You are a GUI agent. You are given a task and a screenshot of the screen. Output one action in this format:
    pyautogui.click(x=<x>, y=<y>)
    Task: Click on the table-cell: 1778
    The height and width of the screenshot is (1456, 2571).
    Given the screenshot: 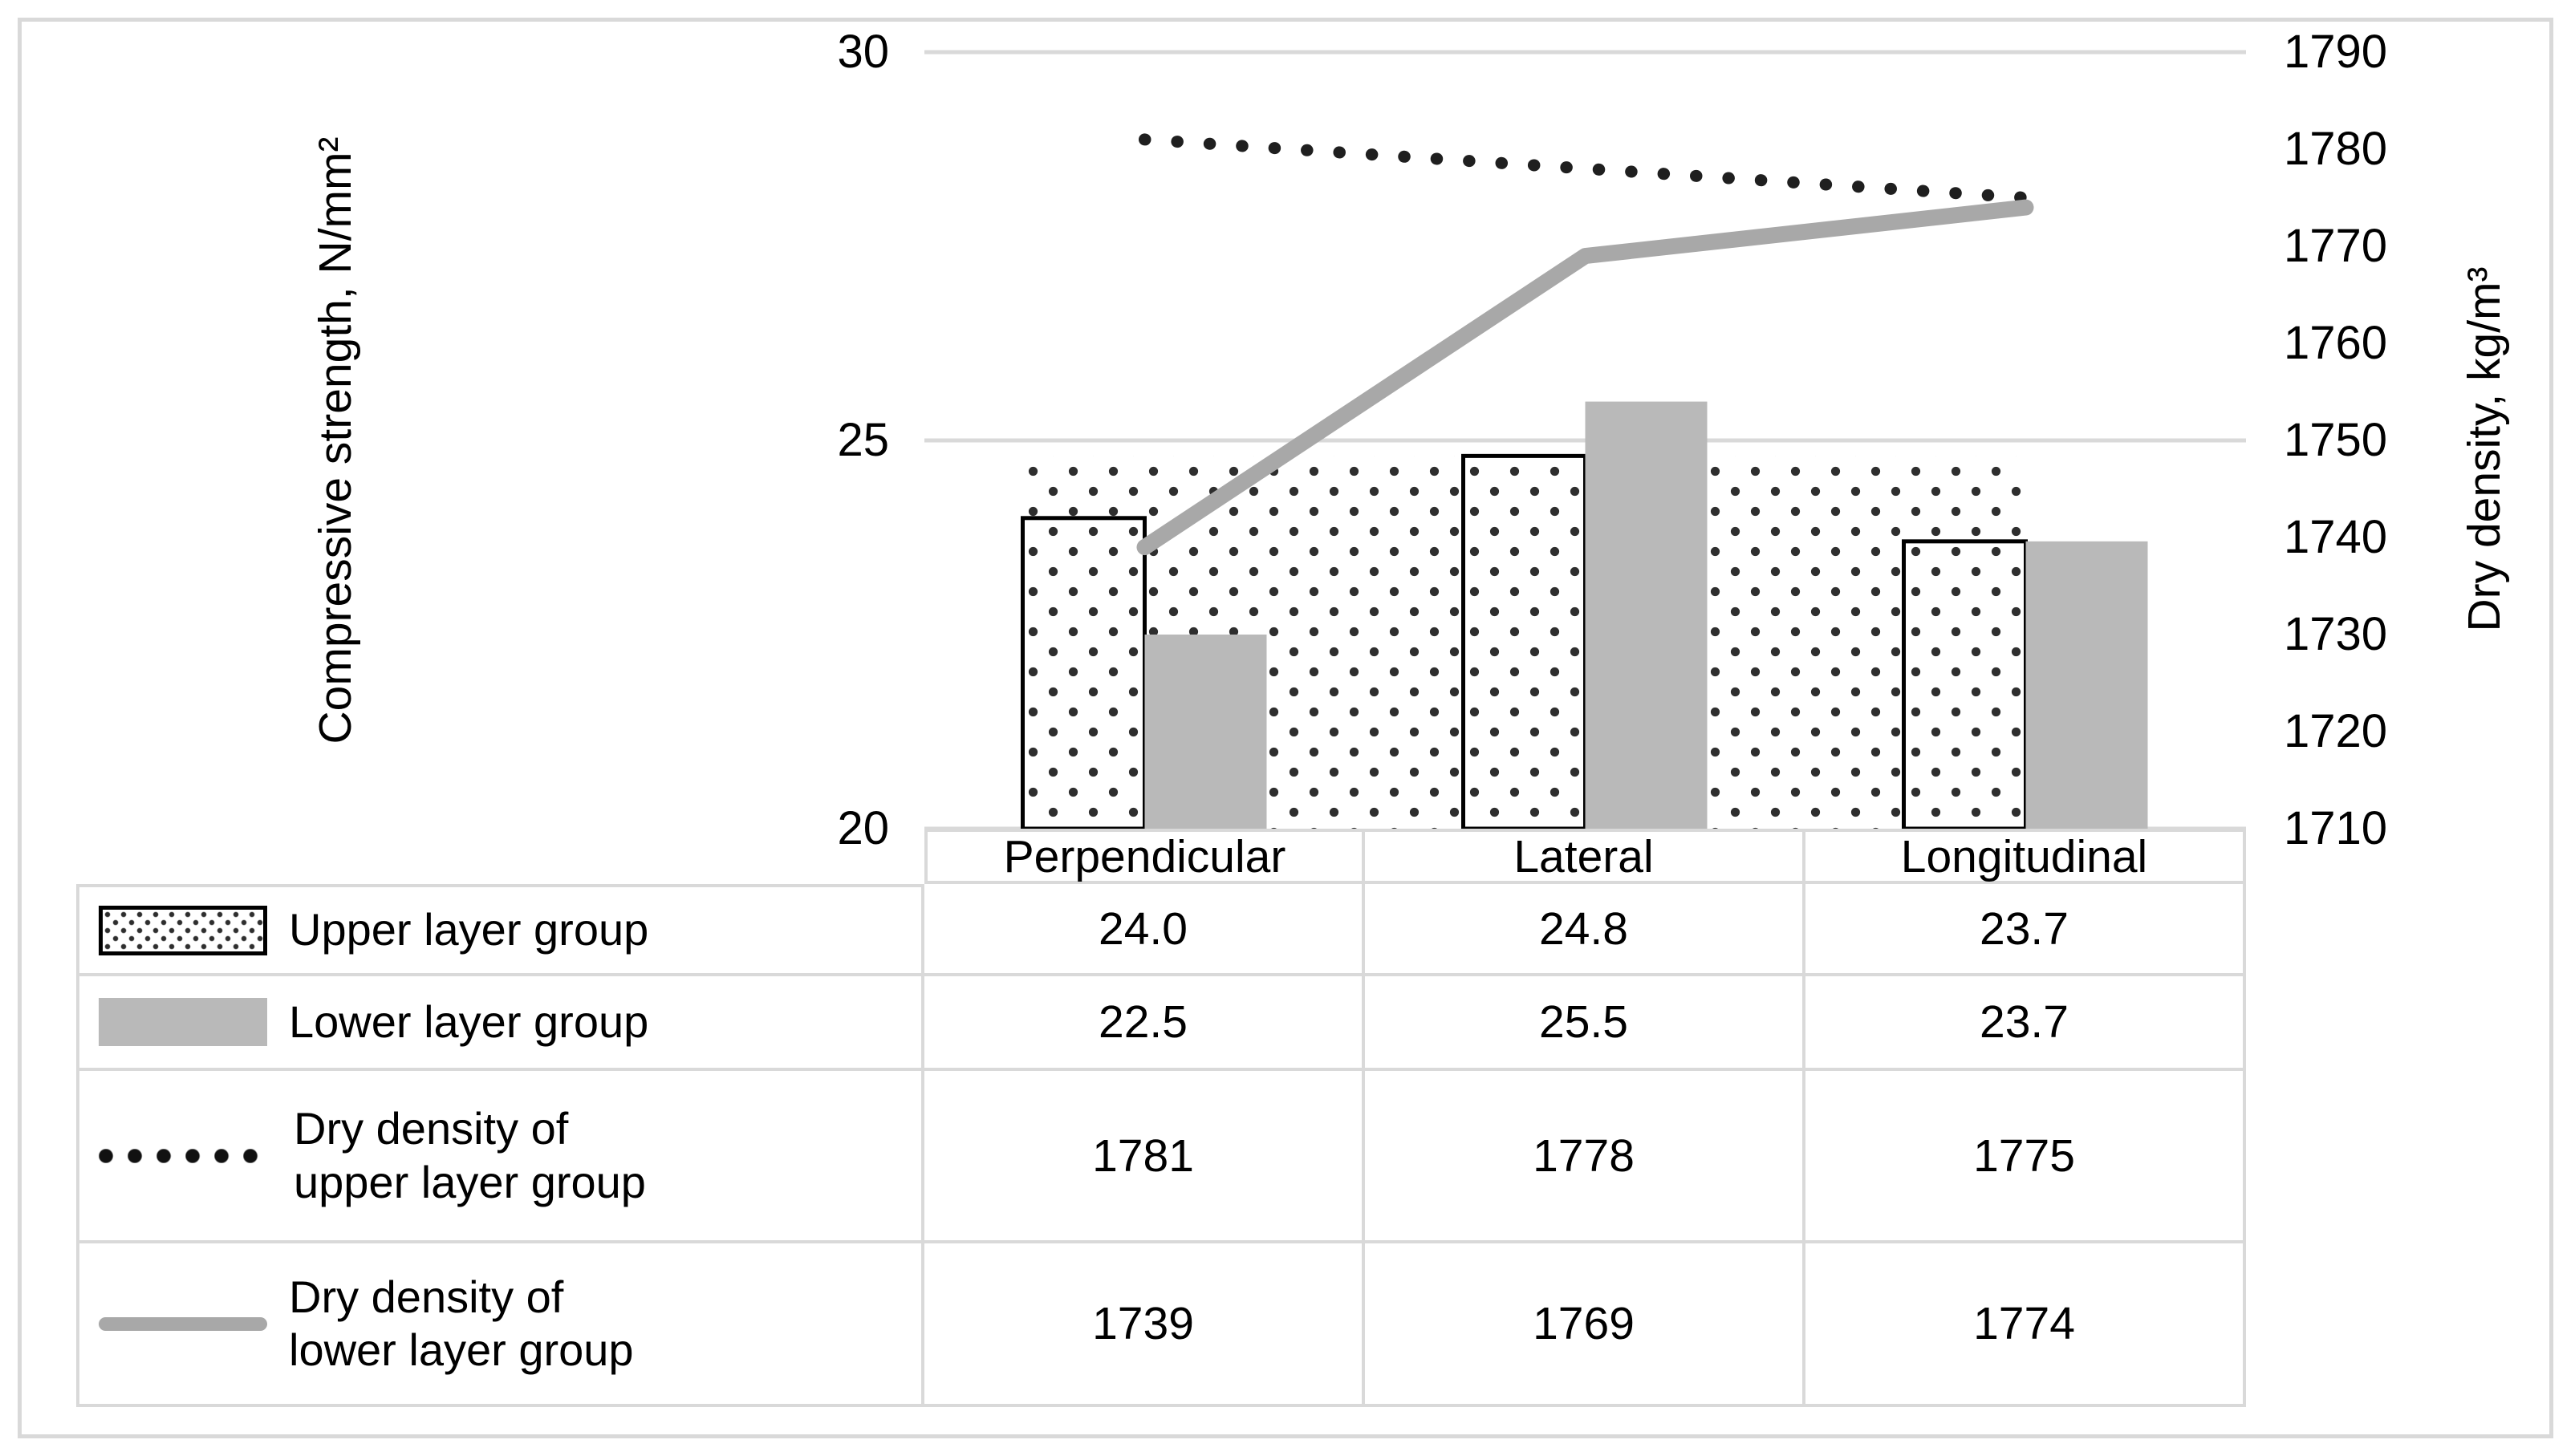 What is the action you would take?
    pyautogui.click(x=1585, y=1157)
    